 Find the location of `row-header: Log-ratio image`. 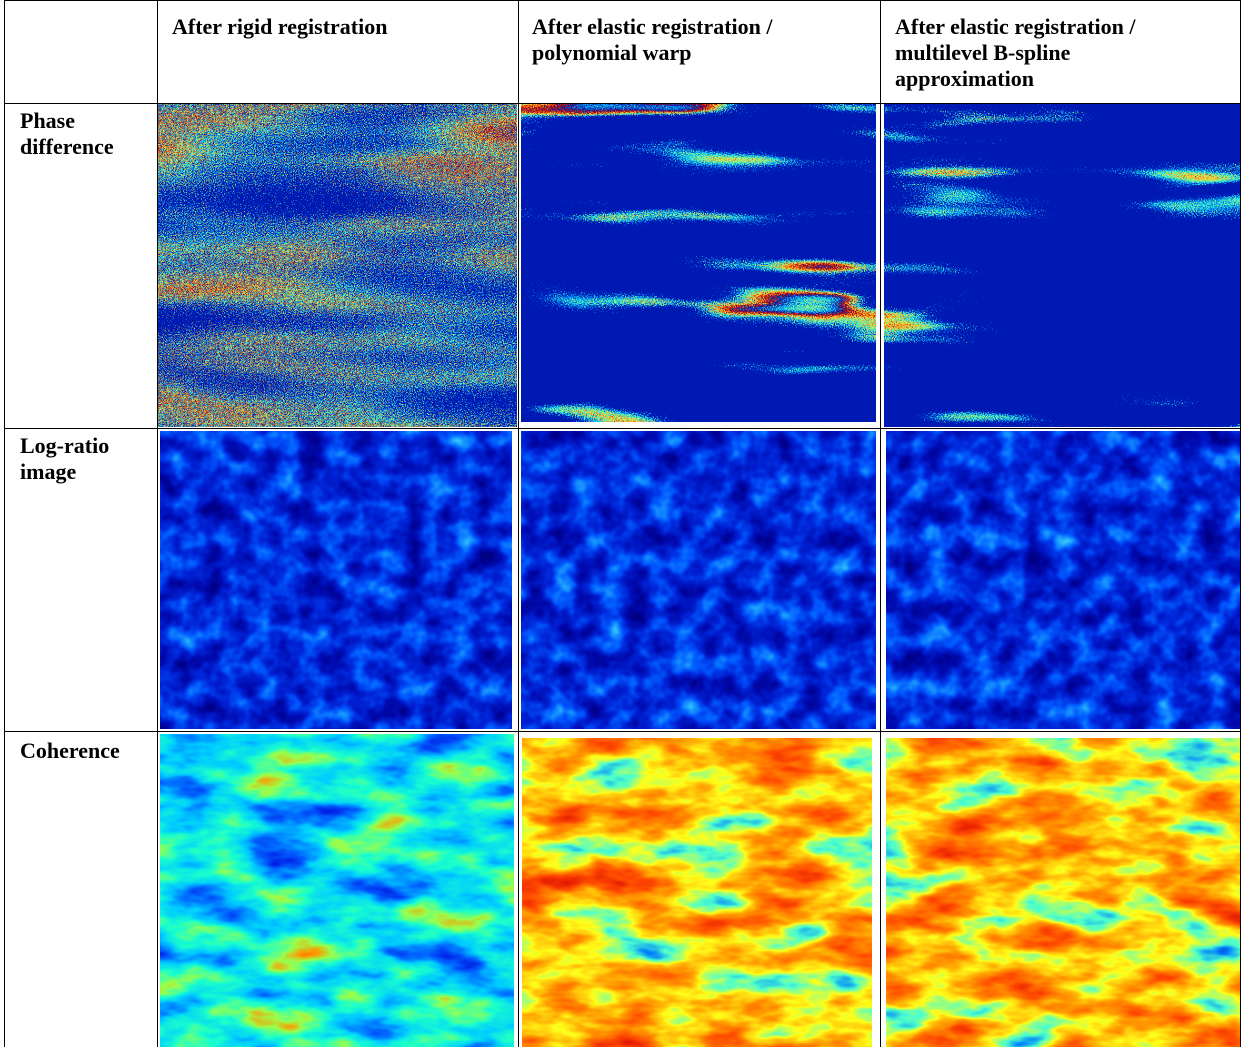

row-header: Log-ratio image is located at coordinates (65, 458).